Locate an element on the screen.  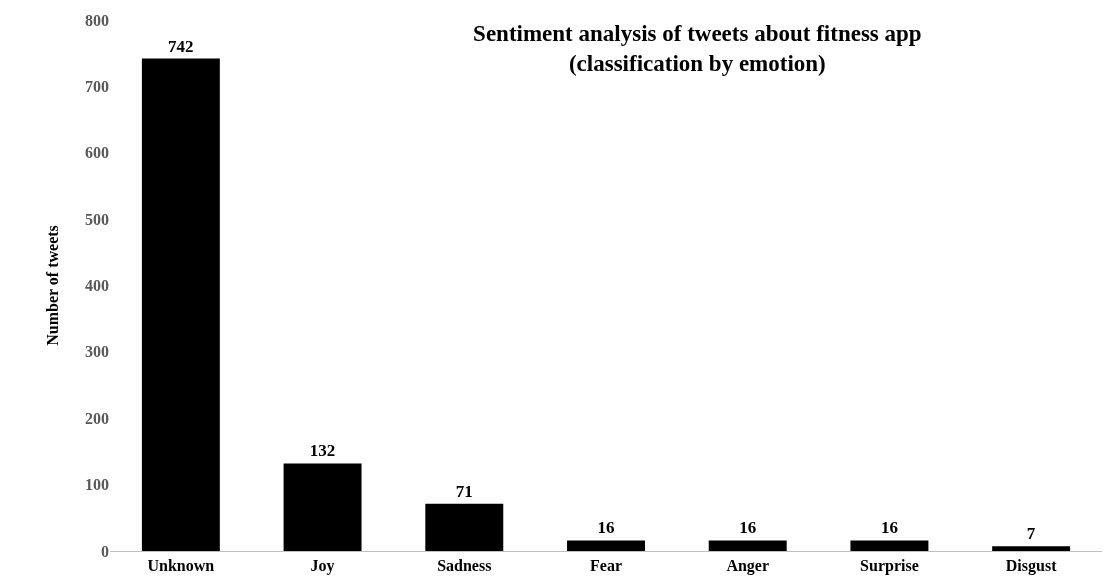
x-tick-label: Anger is located at coordinates (748, 566).